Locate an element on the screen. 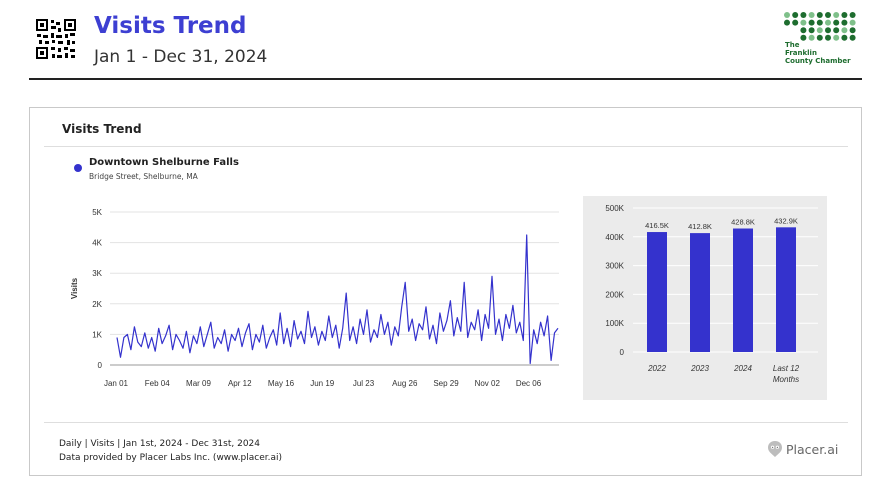 This screenshot has width=892, height=500. x-tick-label: Aug 26 is located at coordinates (405, 383).